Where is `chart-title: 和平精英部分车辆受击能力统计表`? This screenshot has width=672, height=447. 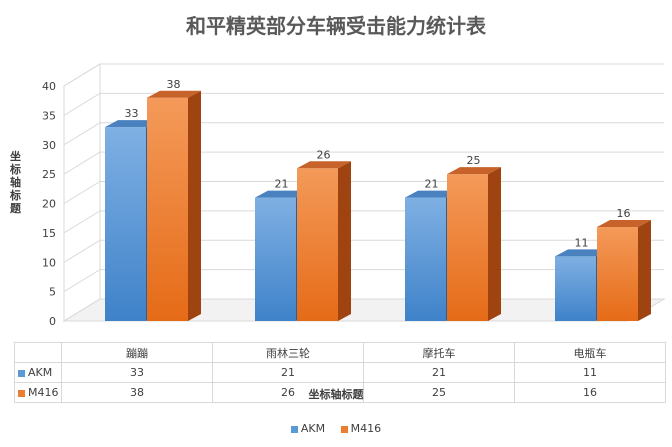
chart-title: 和平精英部分车辆受击能力统计表 is located at coordinates (336, 26).